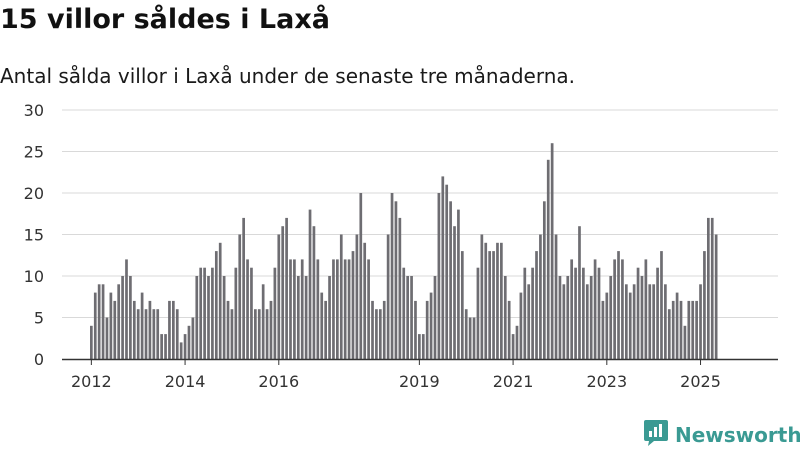 The image size is (800, 451). I want to click on x-tick-label: 2019, so click(419, 381).